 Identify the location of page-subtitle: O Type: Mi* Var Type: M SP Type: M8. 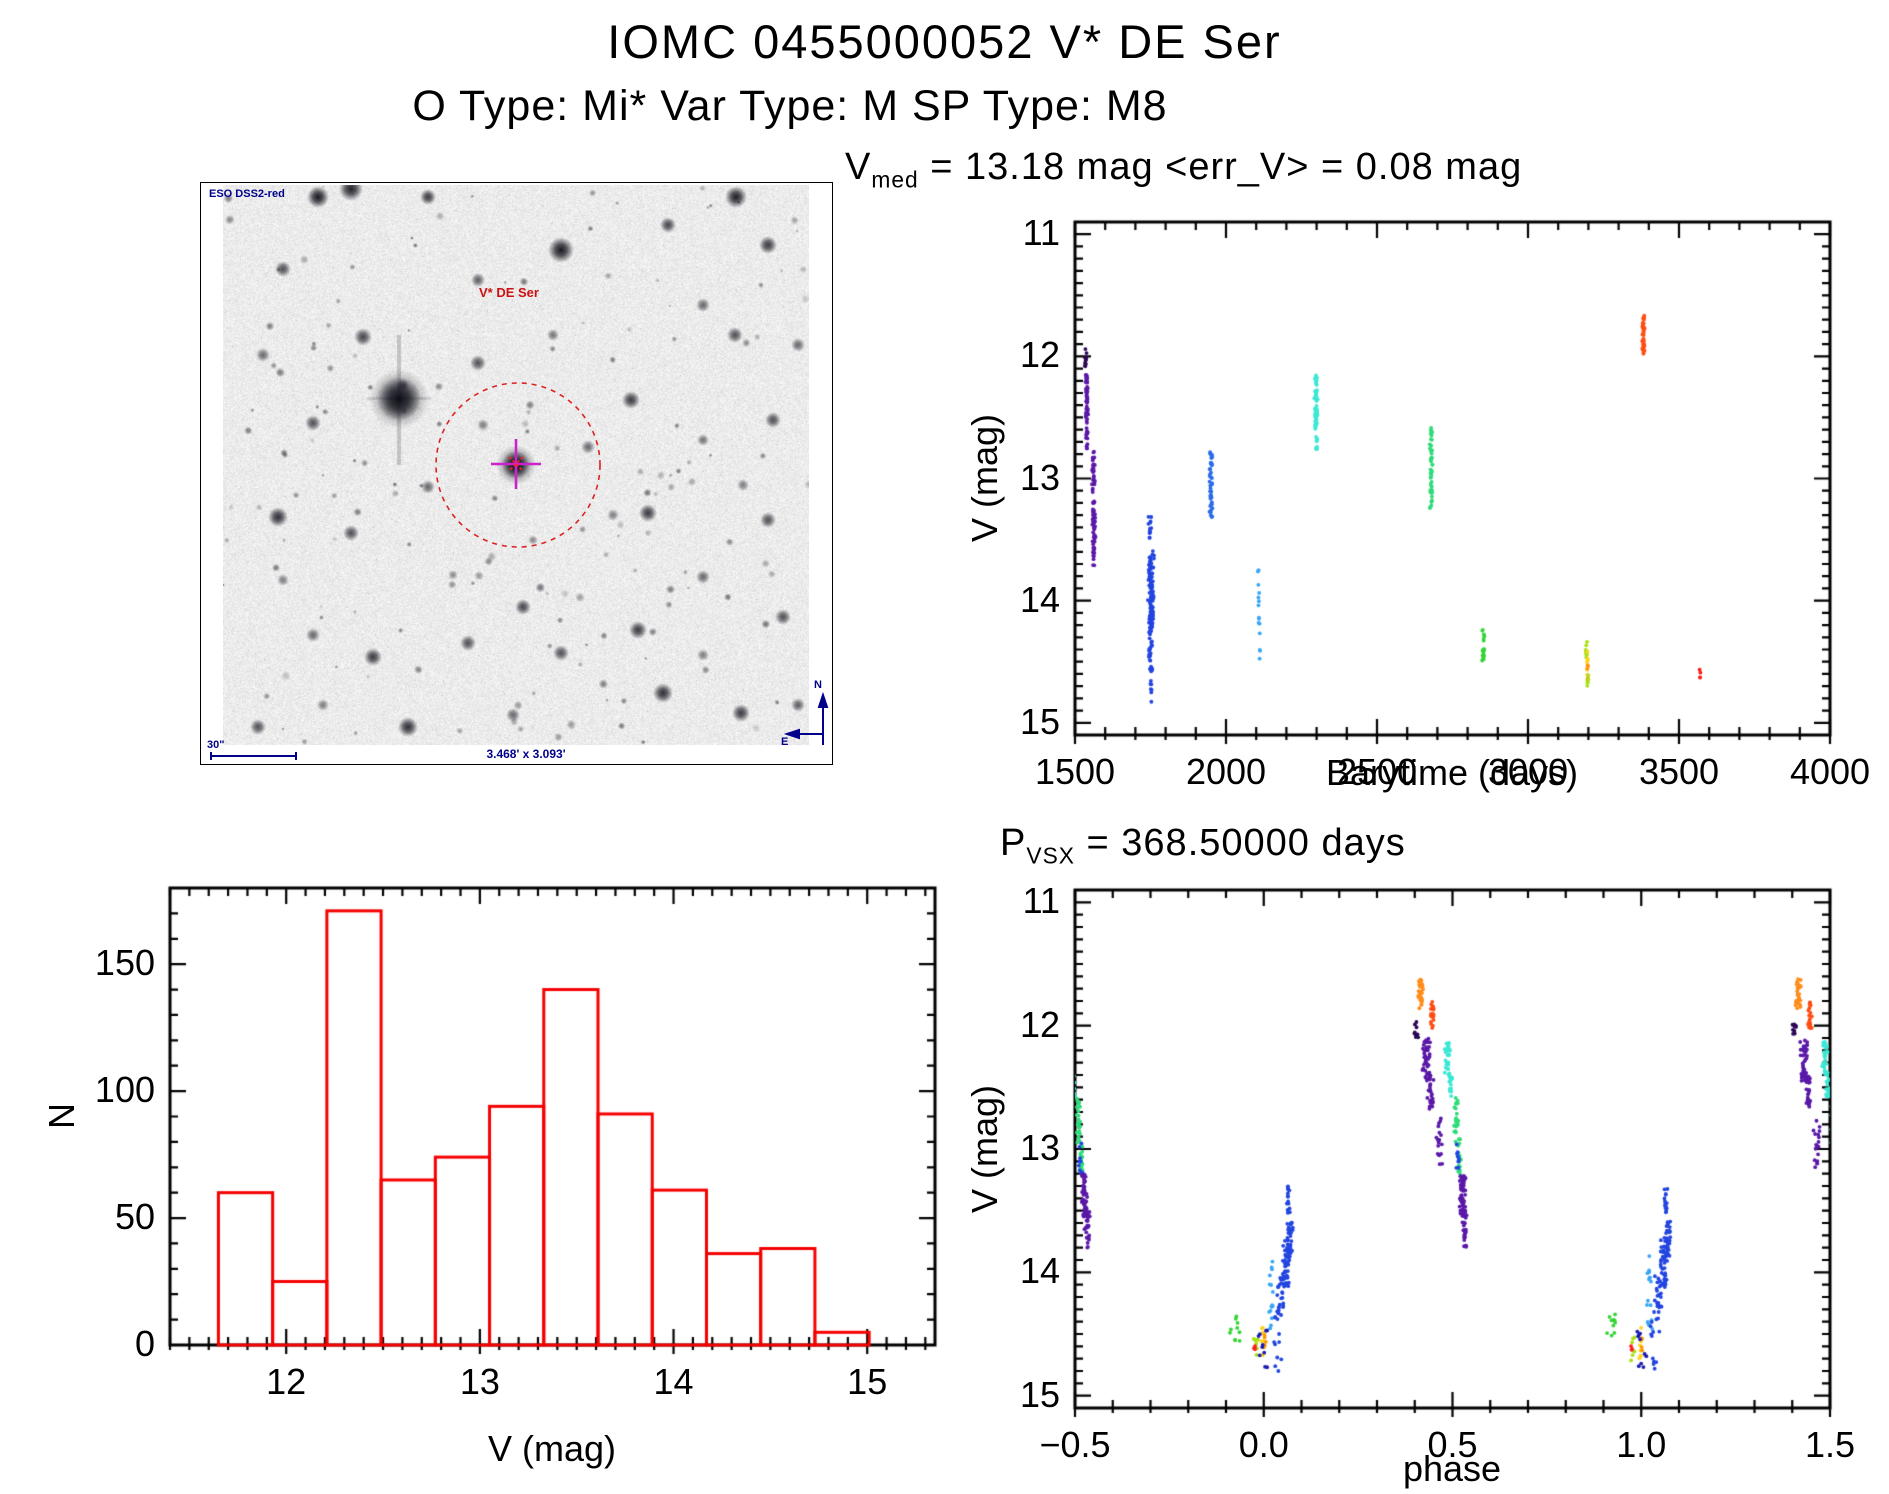
(790, 106).